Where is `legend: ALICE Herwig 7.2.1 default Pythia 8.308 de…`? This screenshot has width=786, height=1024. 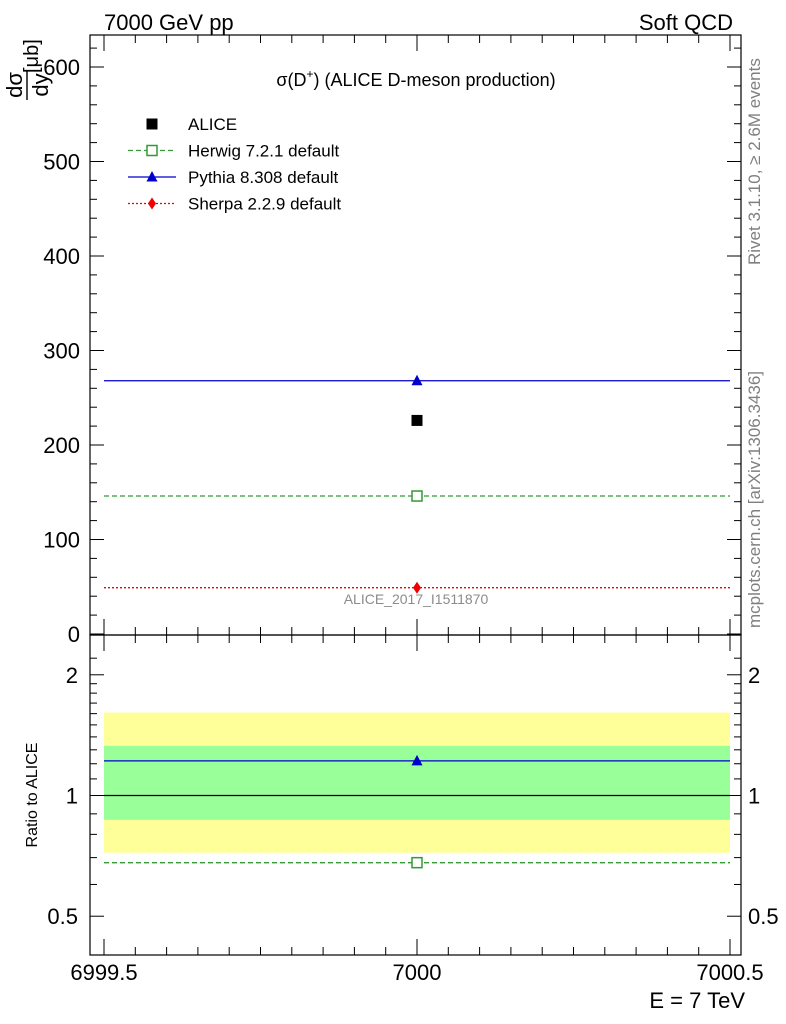
legend: ALICE Herwig 7.2.1 default Pythia 8.308 de… is located at coordinates (234, 164).